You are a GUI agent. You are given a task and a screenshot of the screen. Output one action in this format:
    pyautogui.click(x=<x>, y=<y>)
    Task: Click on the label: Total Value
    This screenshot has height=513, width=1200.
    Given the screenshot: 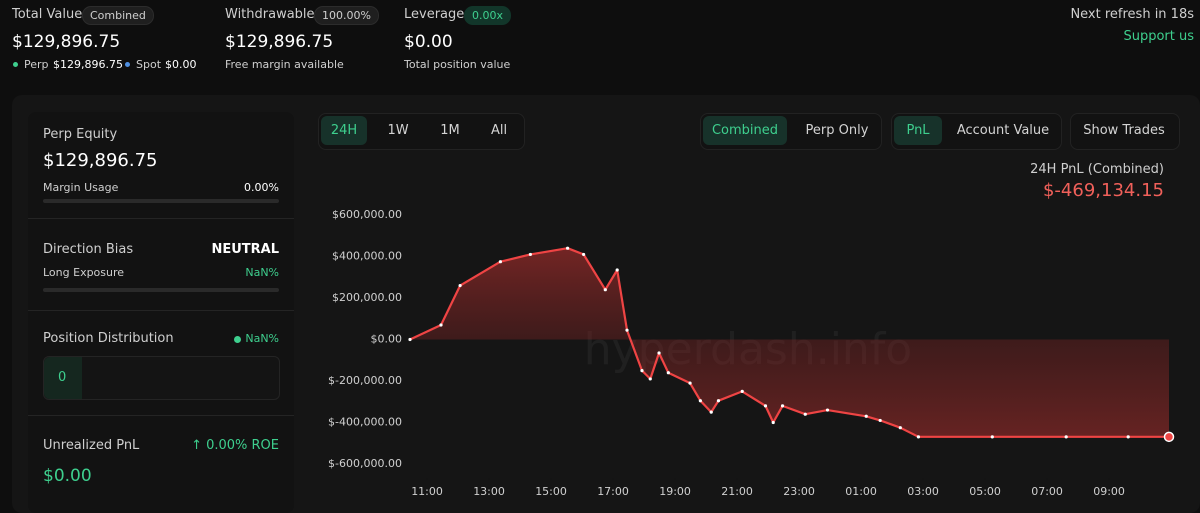 What is the action you would take?
    pyautogui.click(x=47, y=14)
    